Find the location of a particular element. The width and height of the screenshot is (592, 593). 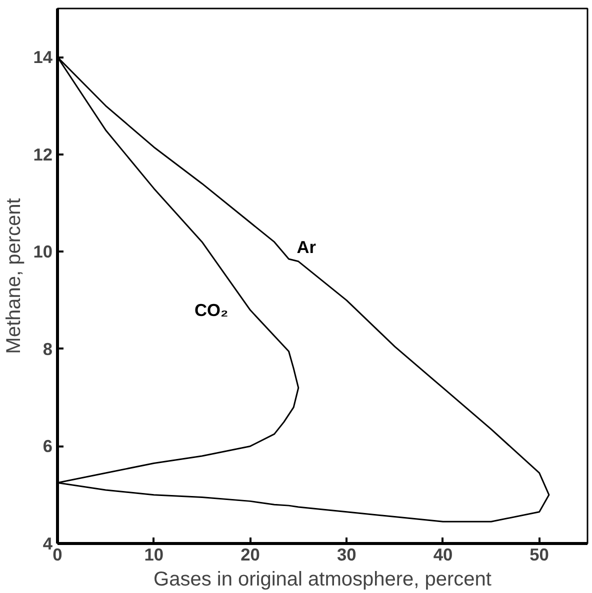

x-tick-label: 40 is located at coordinates (443, 554).